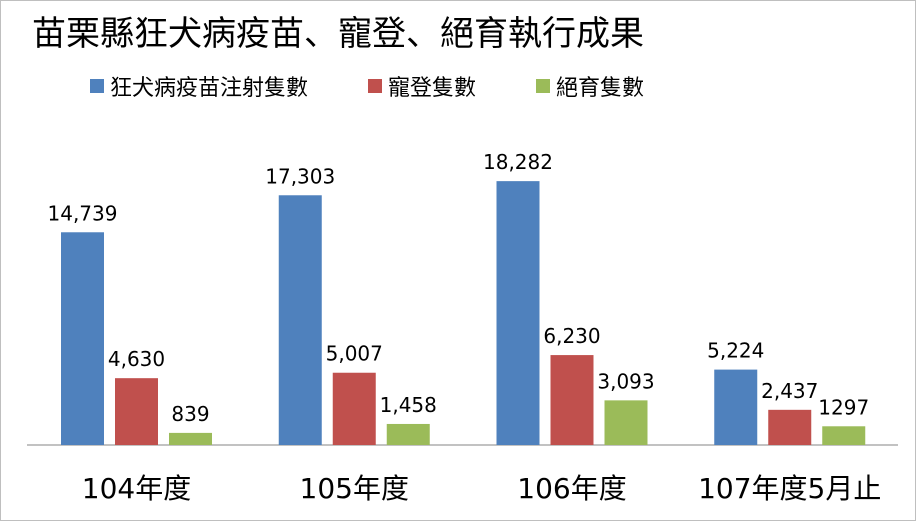 This screenshot has height=521, width=916. What do you see at coordinates (82, 338) in the screenshot?
I see `bar-s0-c0` at bounding box center [82, 338].